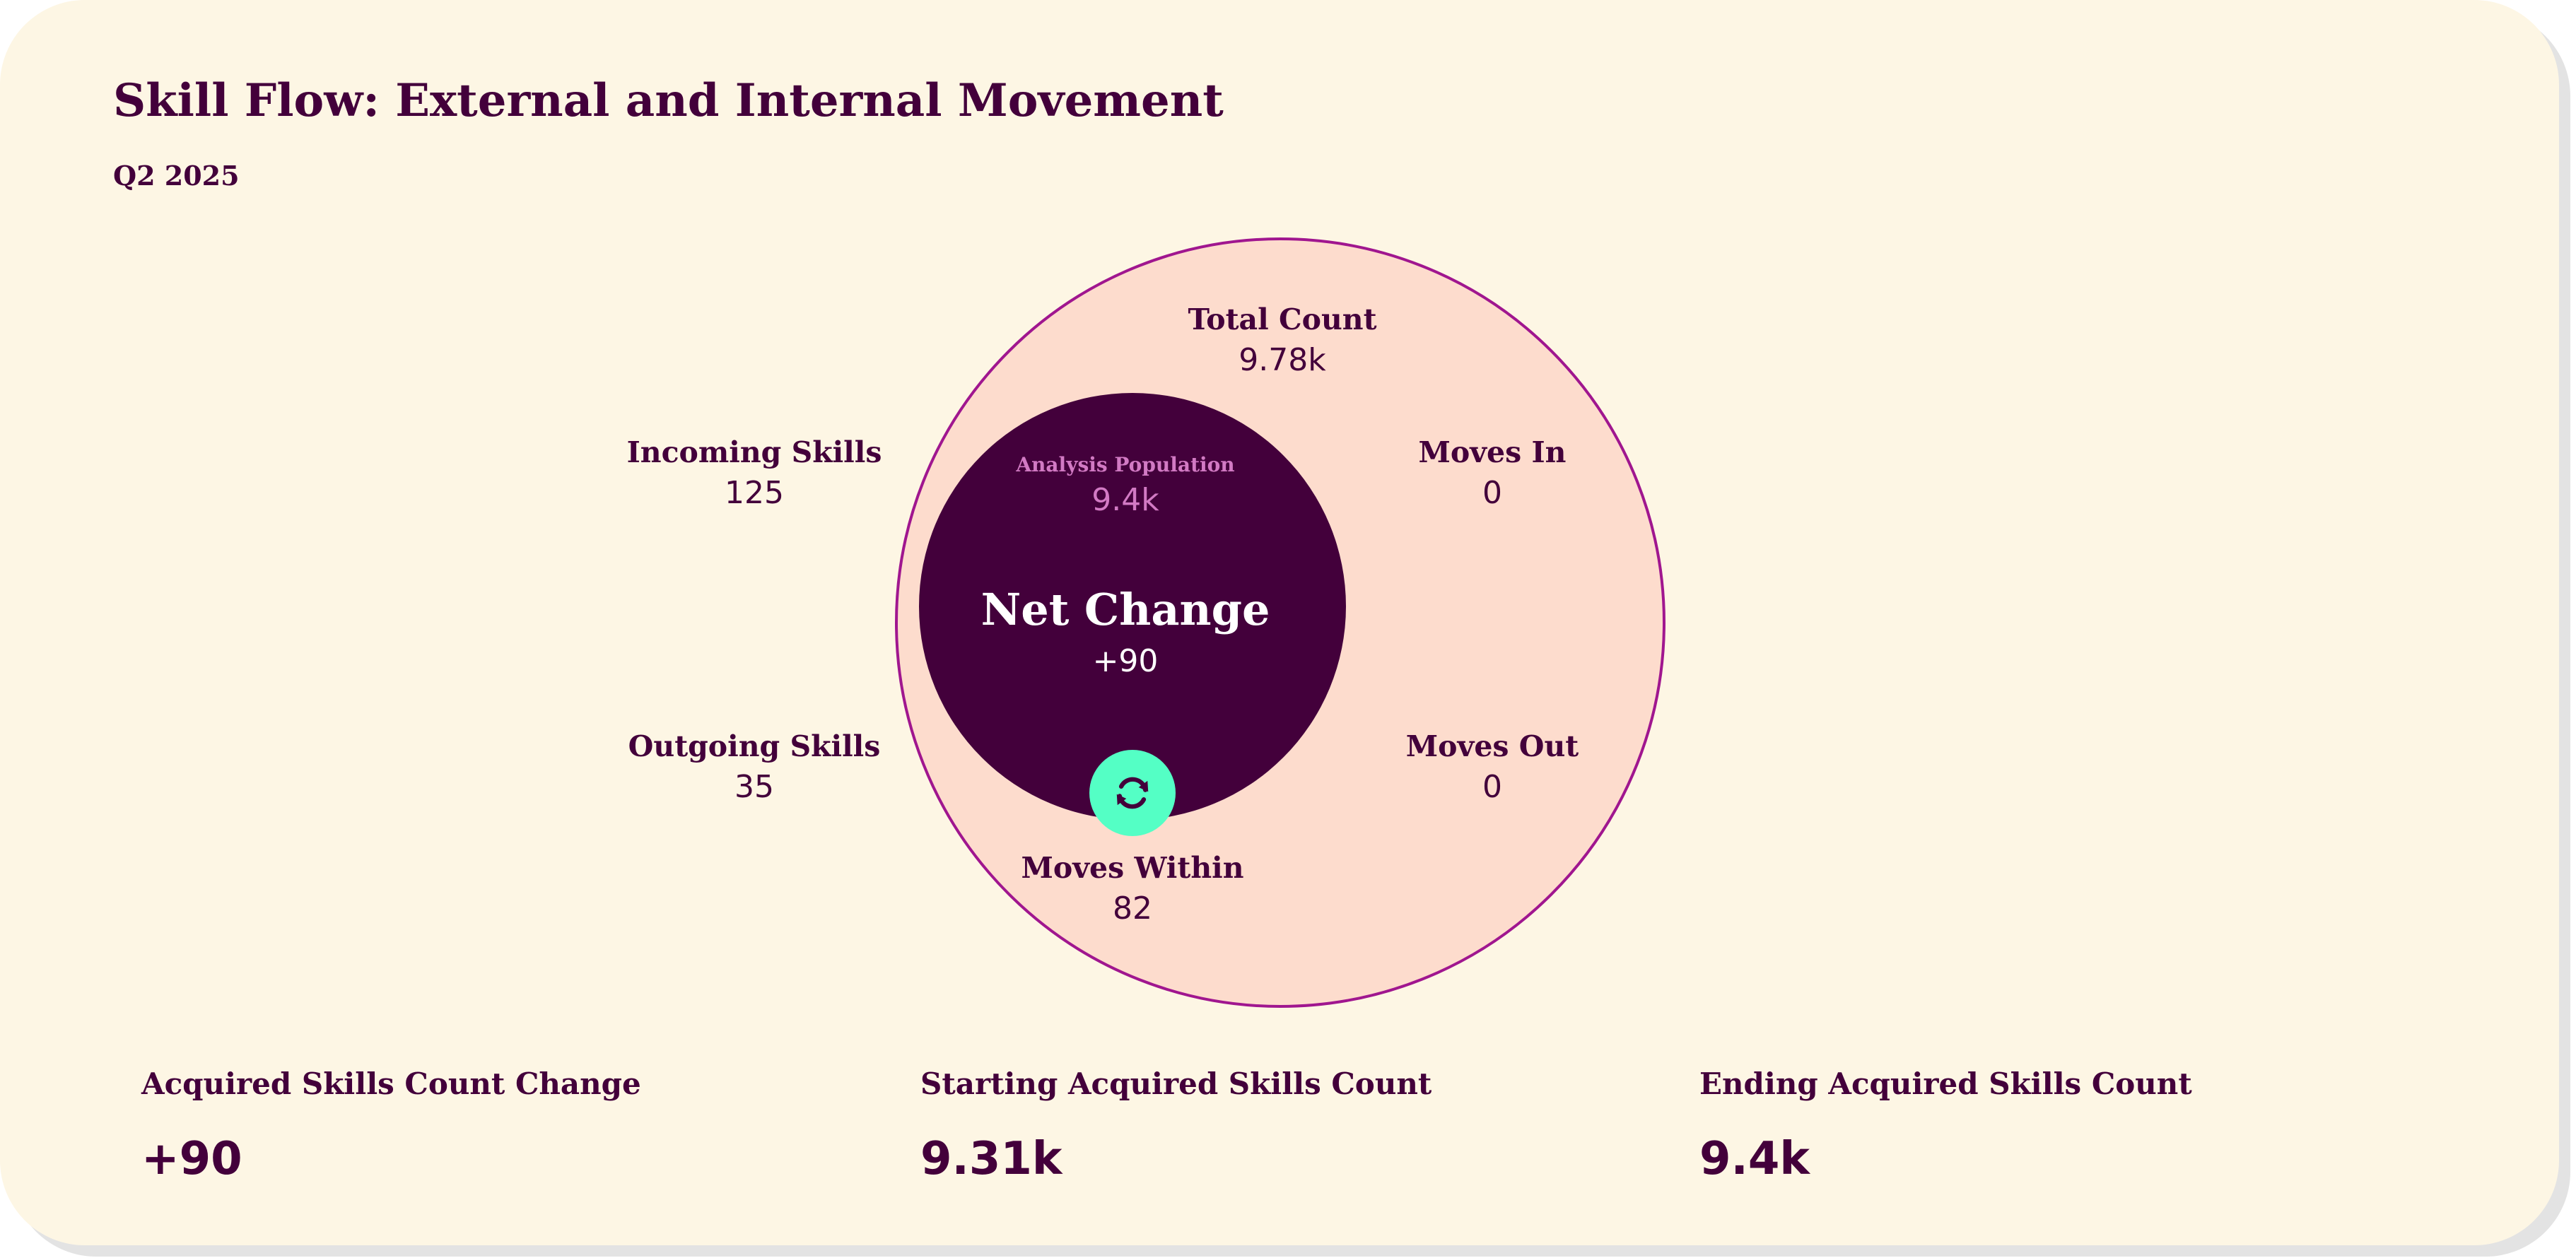  I want to click on moves-out-value: 0, so click(1492, 787).